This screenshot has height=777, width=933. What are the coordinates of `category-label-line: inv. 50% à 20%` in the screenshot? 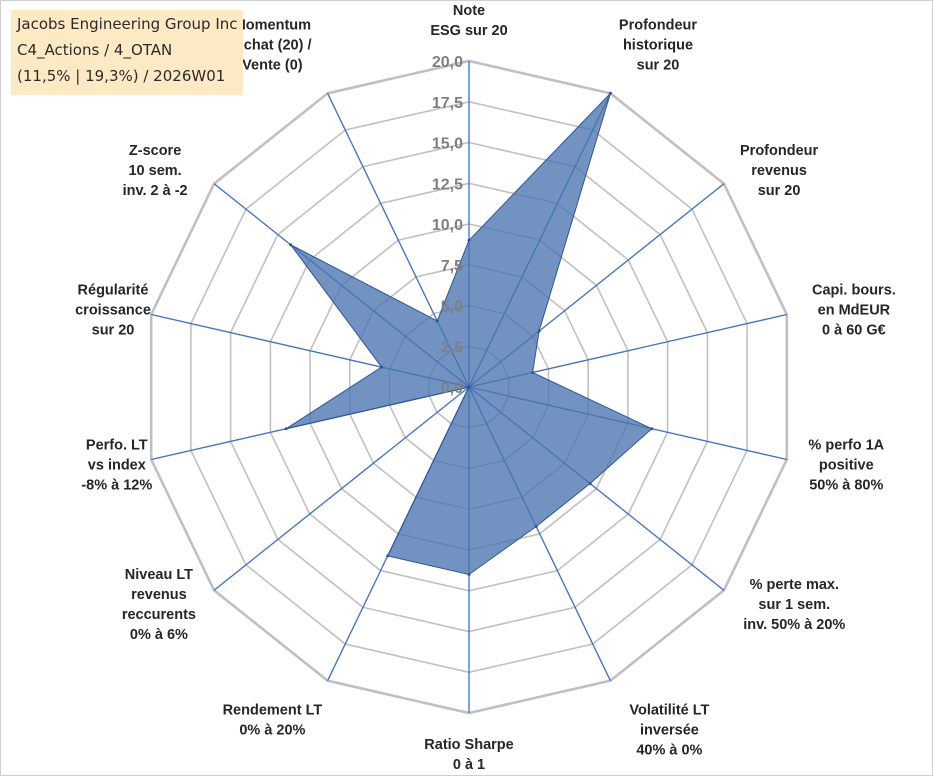 It's located at (794, 625).